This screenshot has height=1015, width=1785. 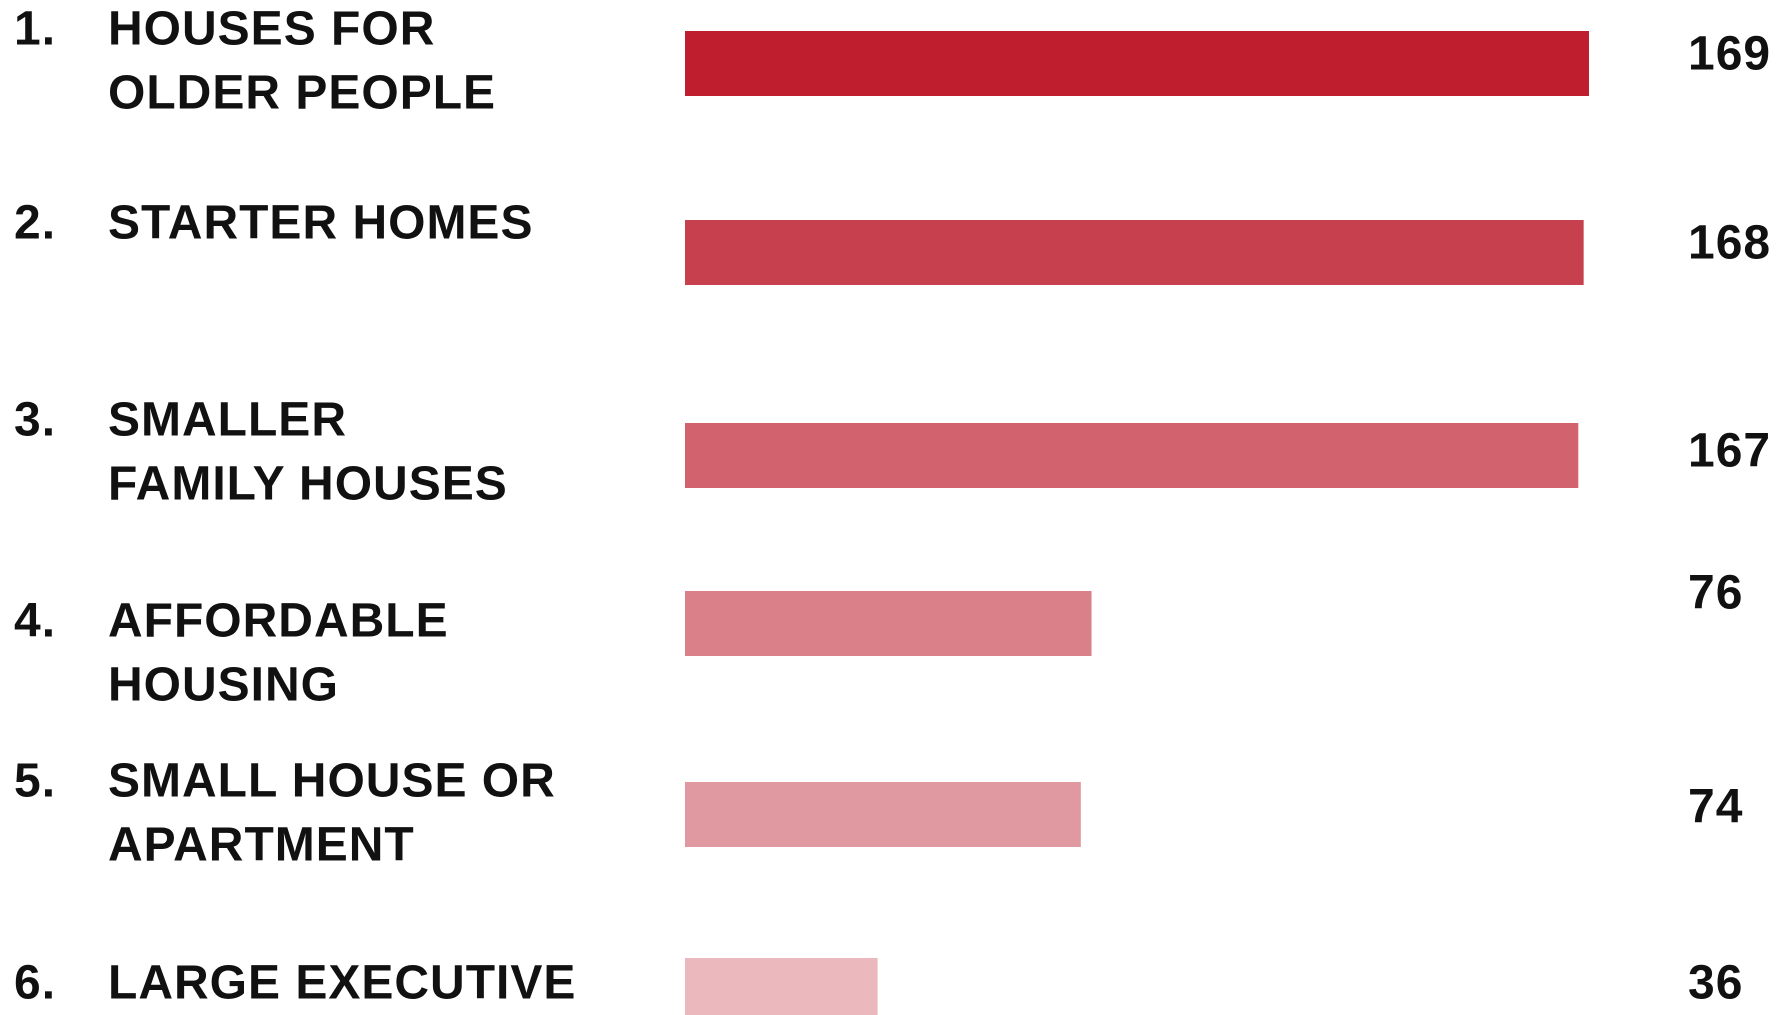 What do you see at coordinates (35, 420) in the screenshot?
I see `rank: 3.` at bounding box center [35, 420].